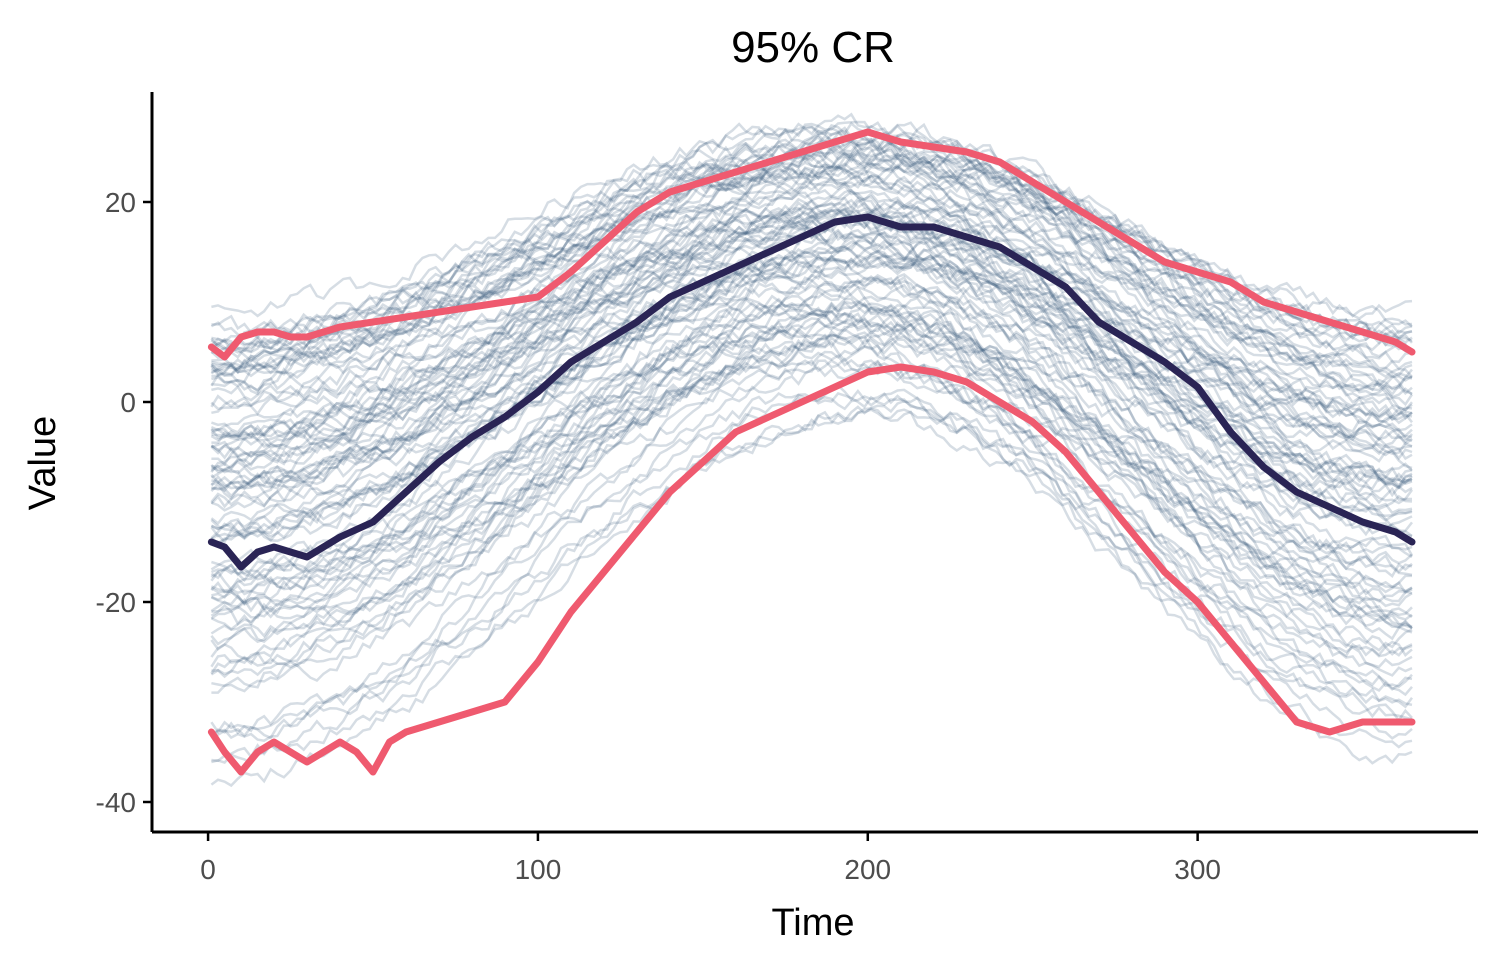  I want to click on y-tick-label: 20, so click(120, 202).